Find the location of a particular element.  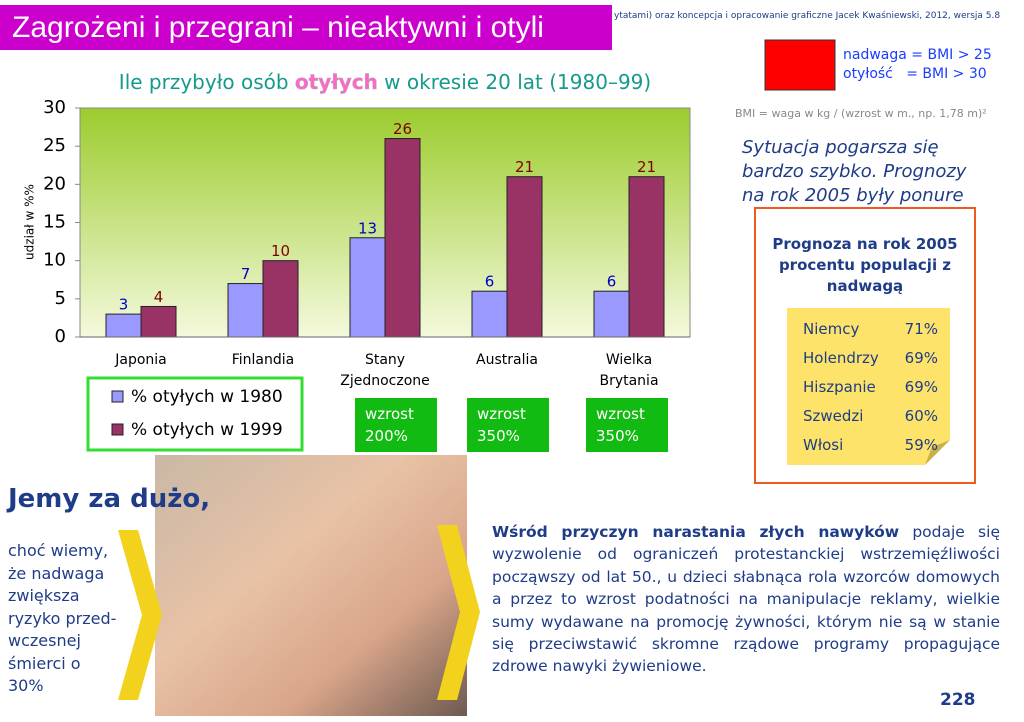

country: Hiszpanie is located at coordinates (839, 387).